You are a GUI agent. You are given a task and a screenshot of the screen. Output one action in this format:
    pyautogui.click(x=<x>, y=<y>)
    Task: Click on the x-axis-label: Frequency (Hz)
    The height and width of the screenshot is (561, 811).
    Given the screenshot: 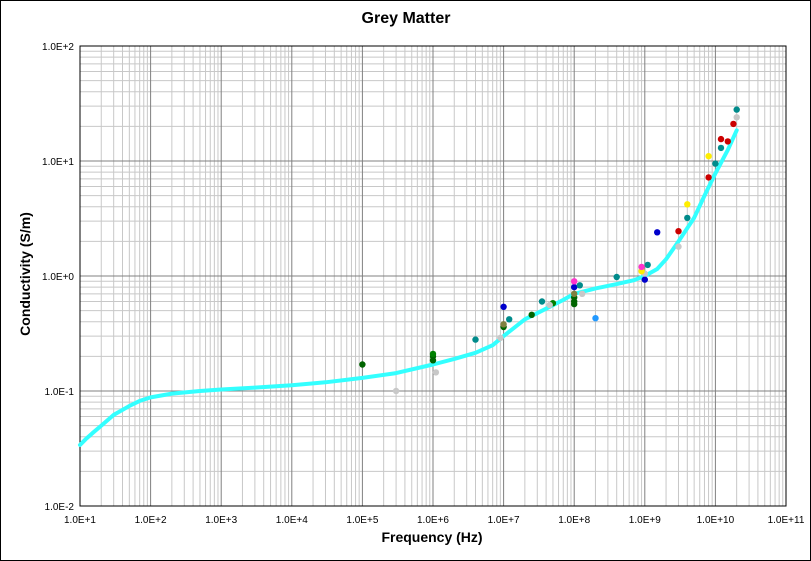 What is the action you would take?
    pyautogui.click(x=431, y=537)
    